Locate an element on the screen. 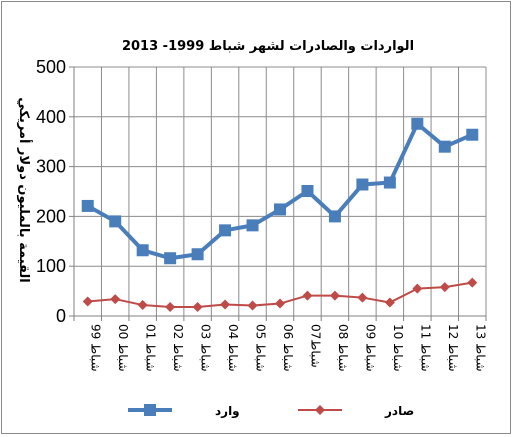 Image resolution: width=514 pixels, height=437 pixels. y-tick-label: 500 is located at coordinates (51, 67).